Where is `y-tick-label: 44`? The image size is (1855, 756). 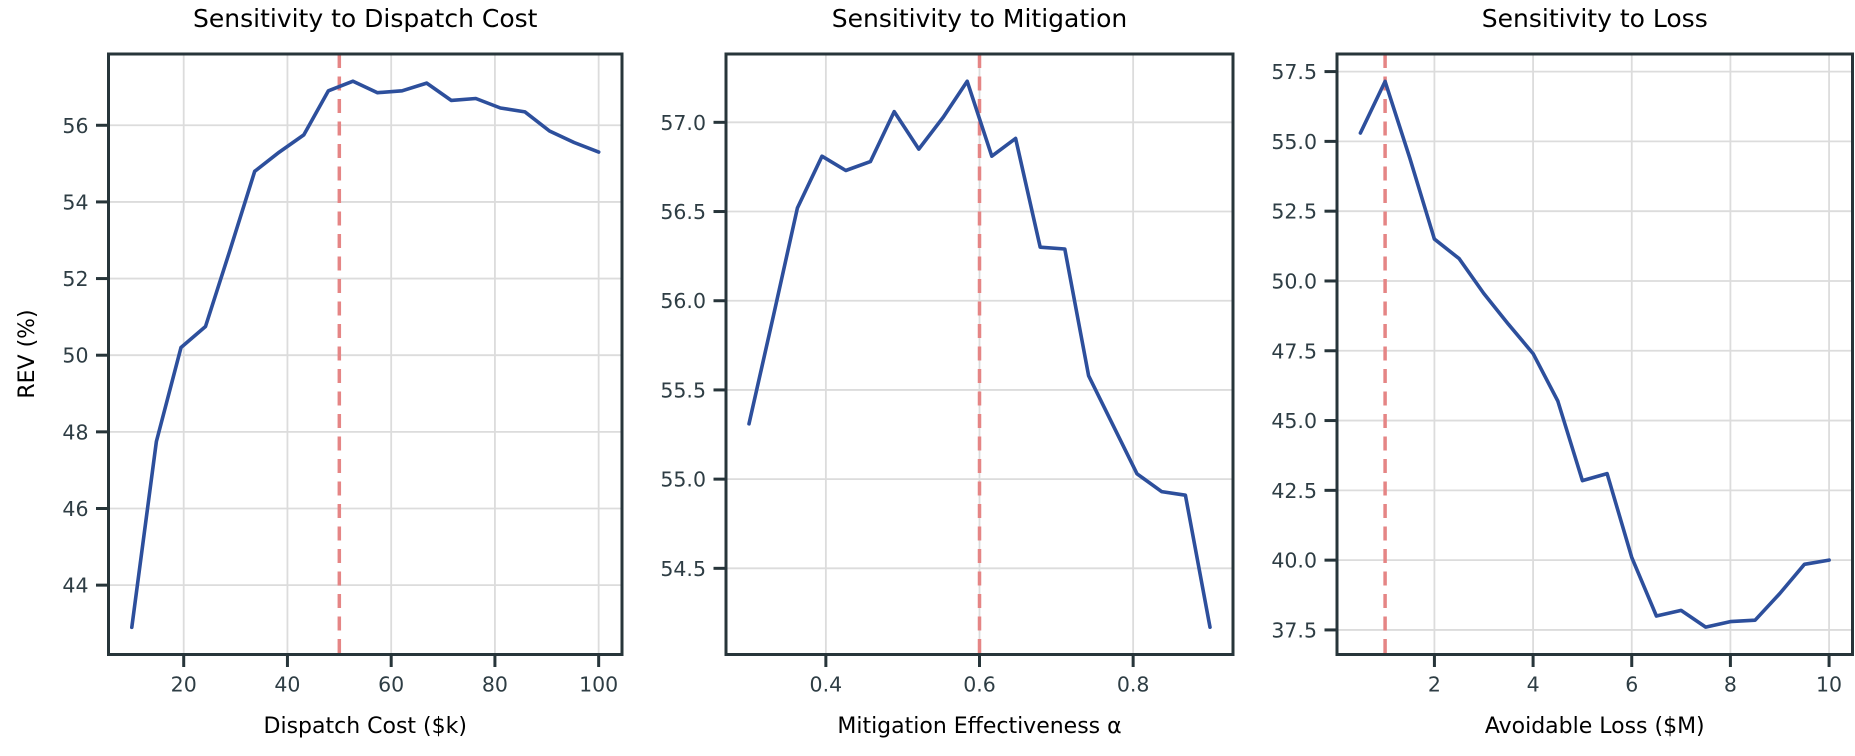 y-tick-label: 44 is located at coordinates (75, 586).